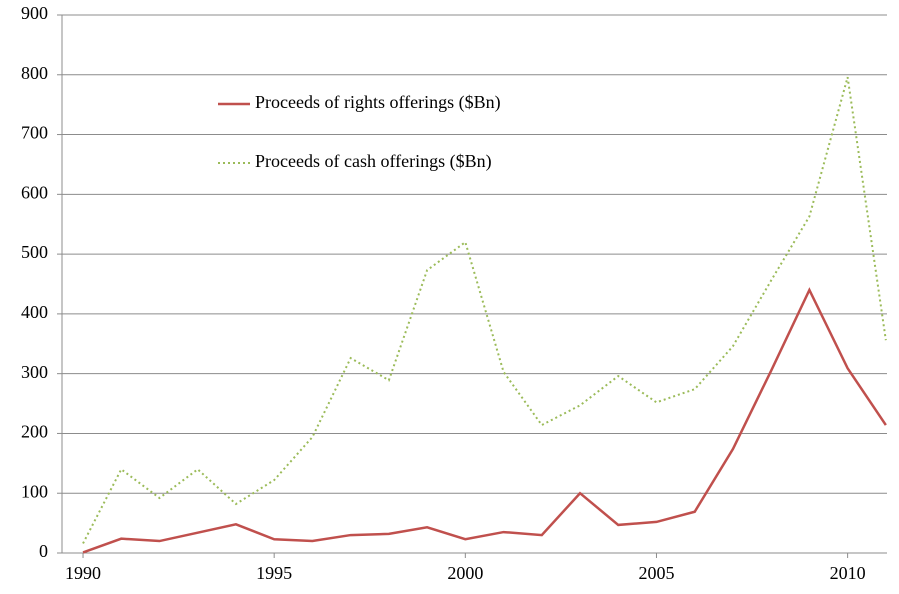  I want to click on y-tick-label: 100, so click(34, 491).